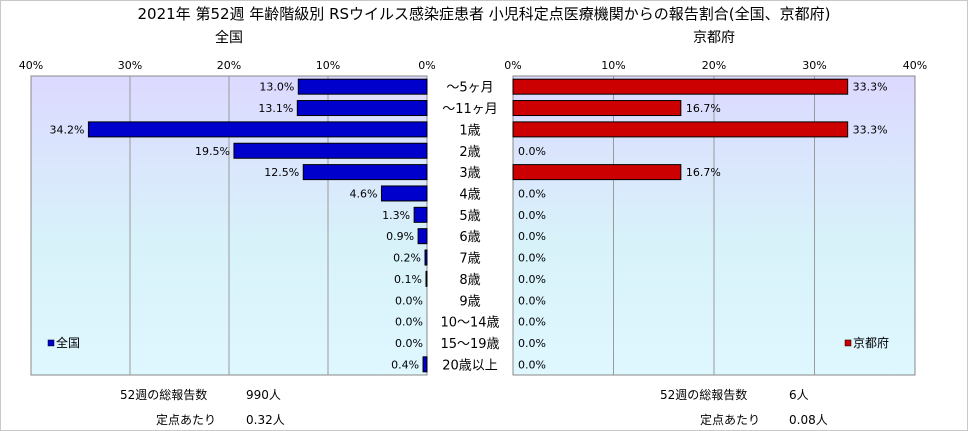 Image resolution: width=968 pixels, height=431 pixels. Describe the element at coordinates (704, 395) in the screenshot. I see `kyoto-total-label: 52週の総報告数` at that location.